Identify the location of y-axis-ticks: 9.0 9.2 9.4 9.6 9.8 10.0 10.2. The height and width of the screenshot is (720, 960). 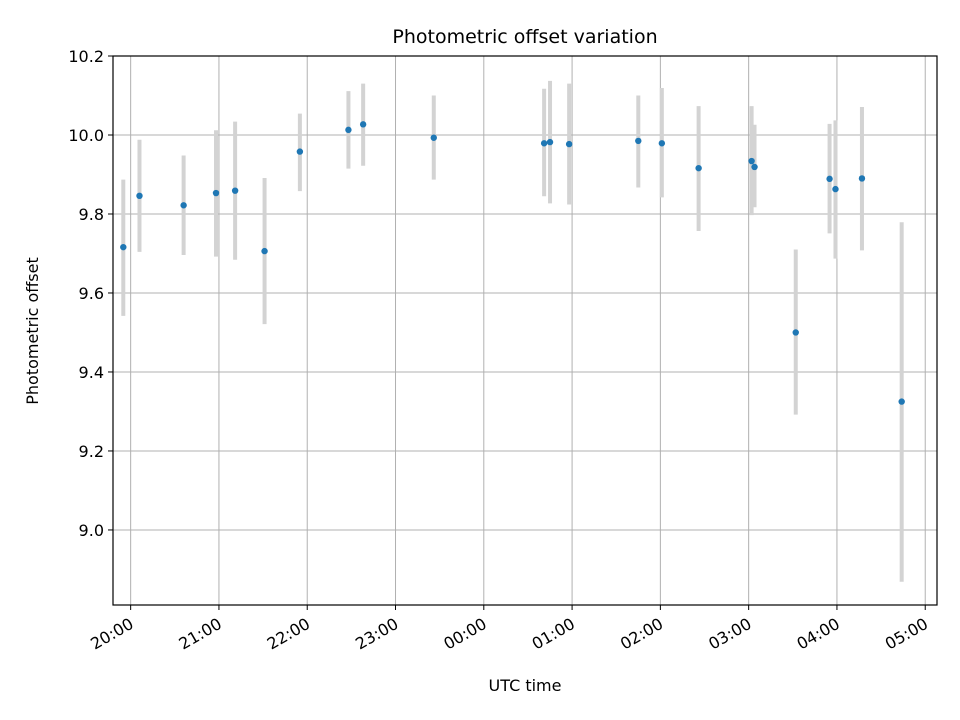
(90, 293).